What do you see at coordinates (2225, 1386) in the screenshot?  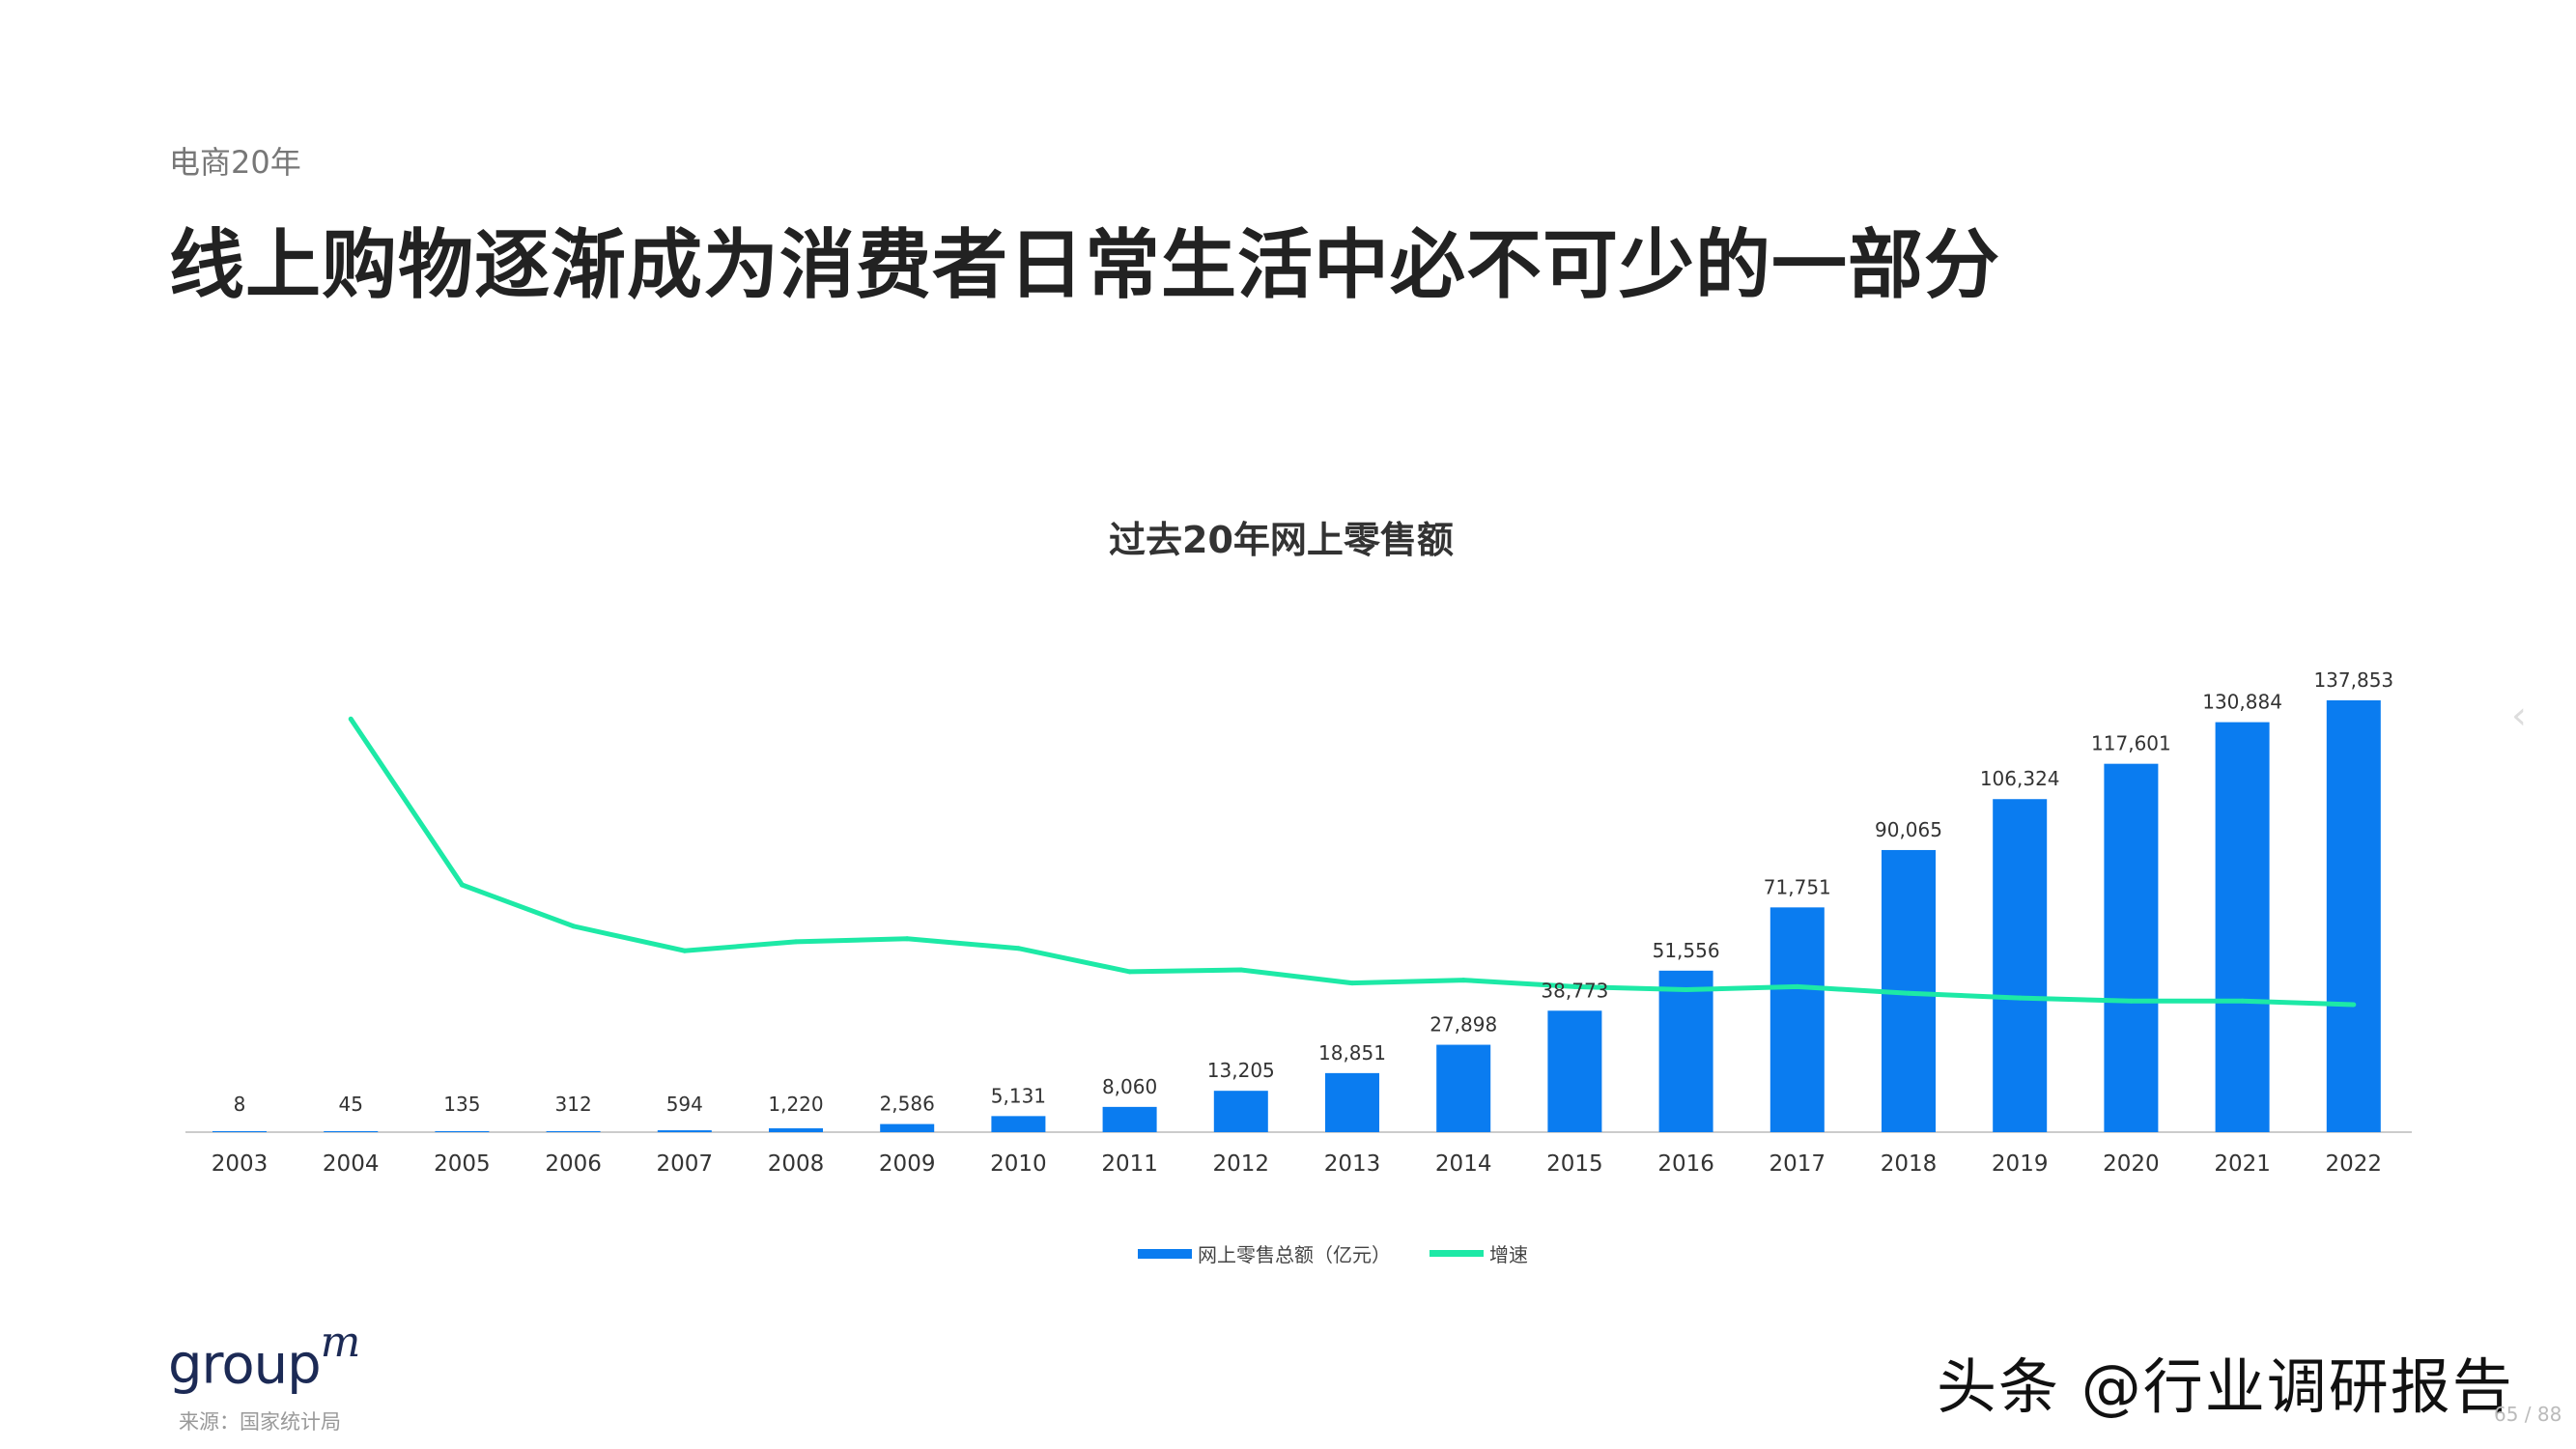 I see `watermark: 头条 @行业调研报告` at bounding box center [2225, 1386].